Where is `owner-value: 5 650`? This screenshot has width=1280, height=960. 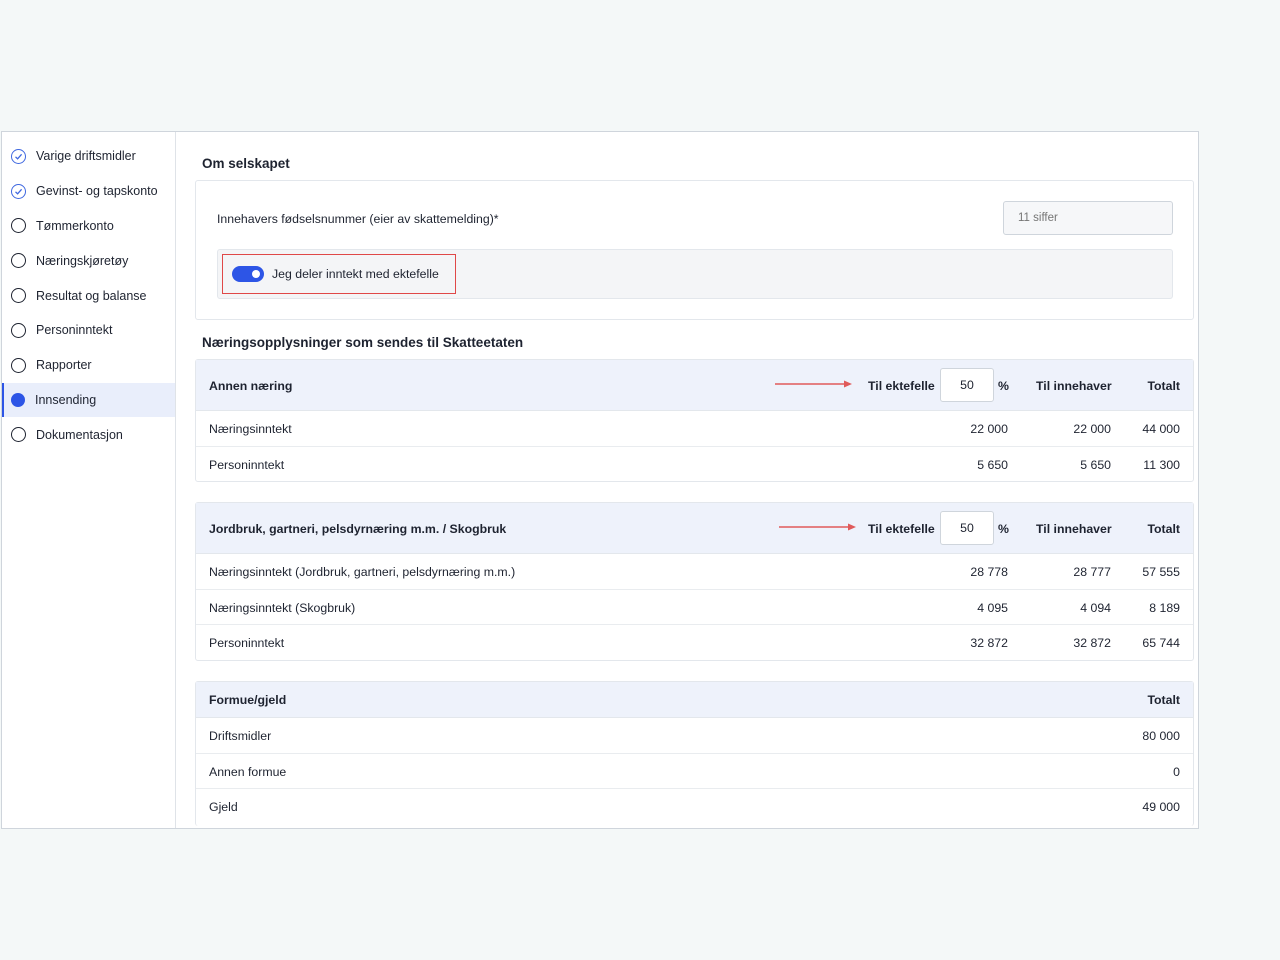
owner-value: 5 650 is located at coordinates (1095, 465).